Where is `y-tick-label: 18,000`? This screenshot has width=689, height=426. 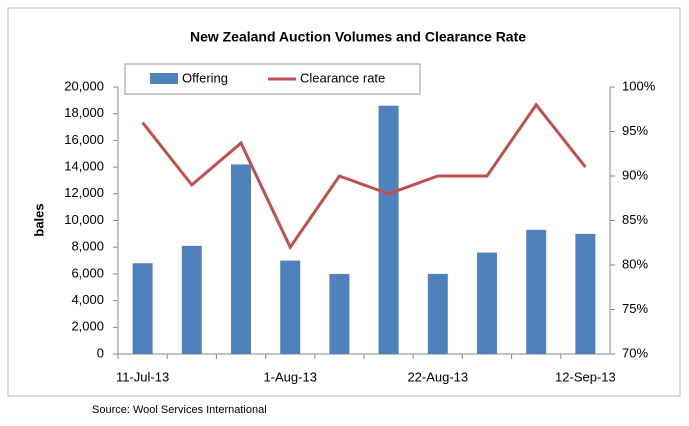 y-tick-label: 18,000 is located at coordinates (84, 112).